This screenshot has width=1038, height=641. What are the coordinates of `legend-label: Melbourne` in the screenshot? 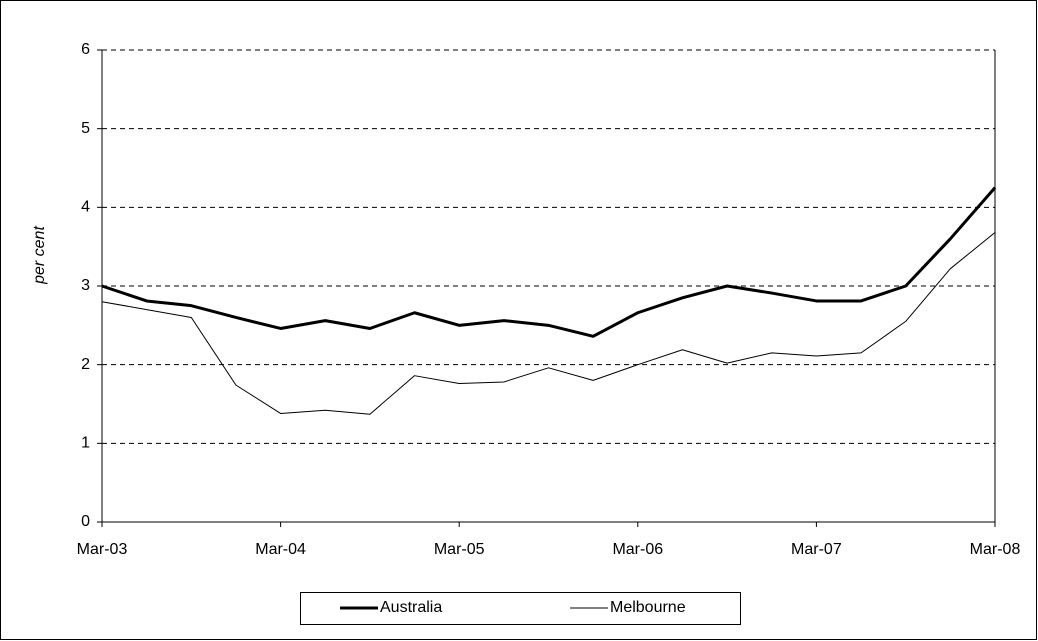 It's located at (648, 607).